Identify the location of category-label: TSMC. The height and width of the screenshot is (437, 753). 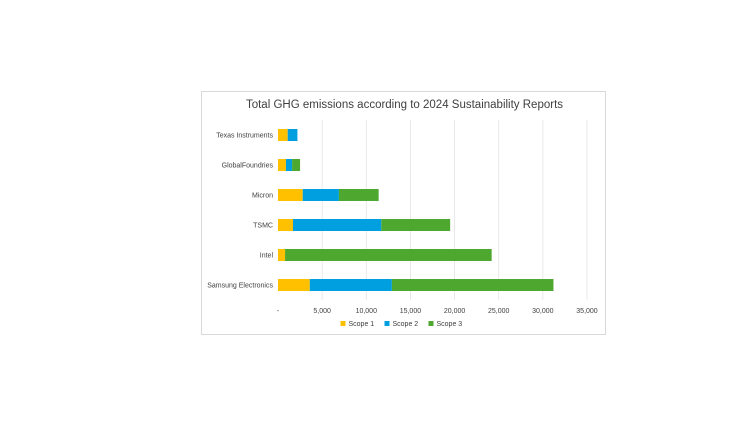
(263, 226).